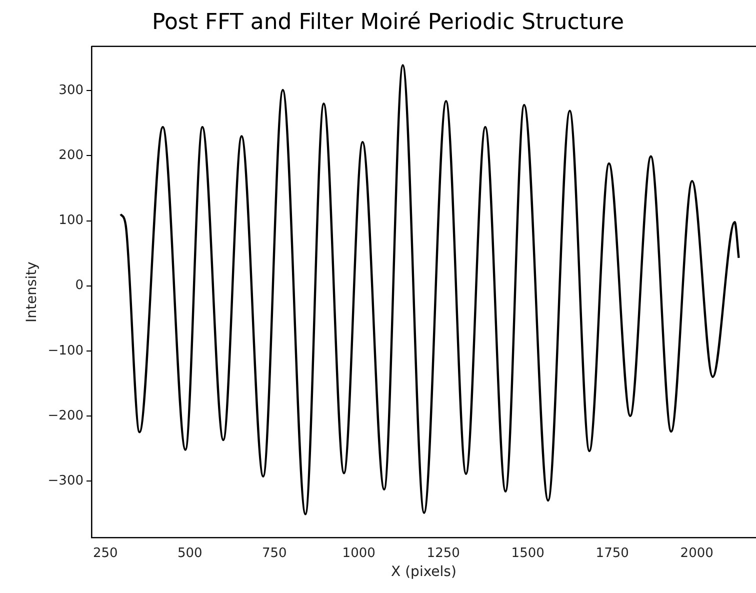 The height and width of the screenshot is (593, 756). I want to click on y-tick-label: 200, so click(71, 156).